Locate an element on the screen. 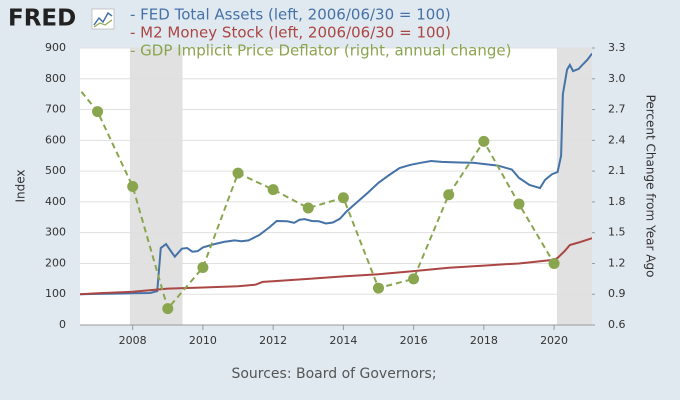 Image resolution: width=680 pixels, height=400 pixels. x-tick-label: 2016 is located at coordinates (414, 340).